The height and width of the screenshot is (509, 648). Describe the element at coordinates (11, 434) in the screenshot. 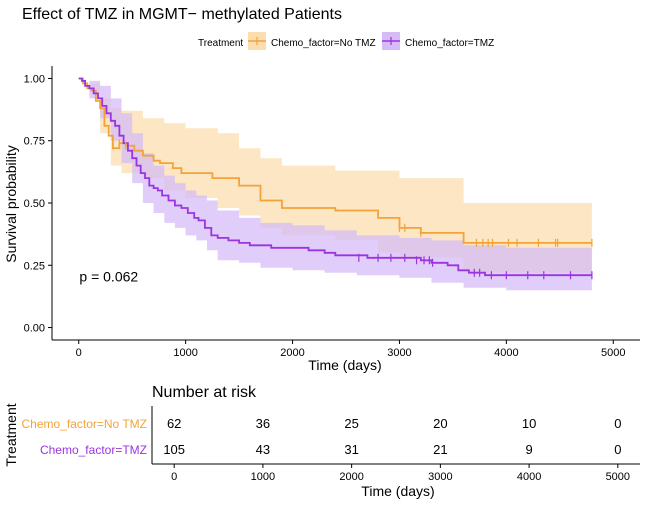

I see `risk-y-axis-label: Treatment` at that location.